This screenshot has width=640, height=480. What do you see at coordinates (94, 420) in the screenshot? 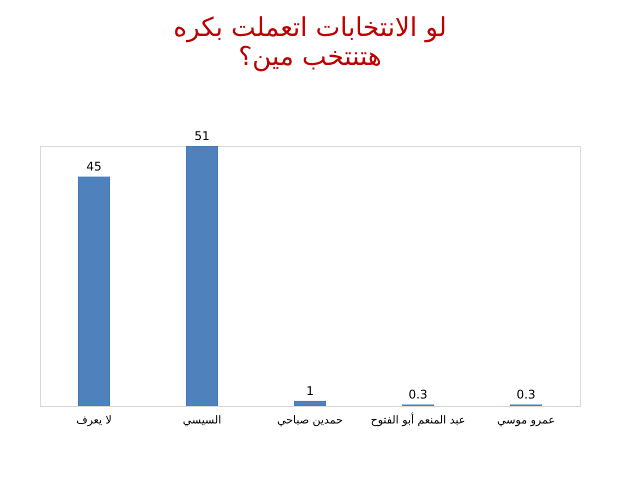
I see `x-tick-label: لا يعرف` at bounding box center [94, 420].